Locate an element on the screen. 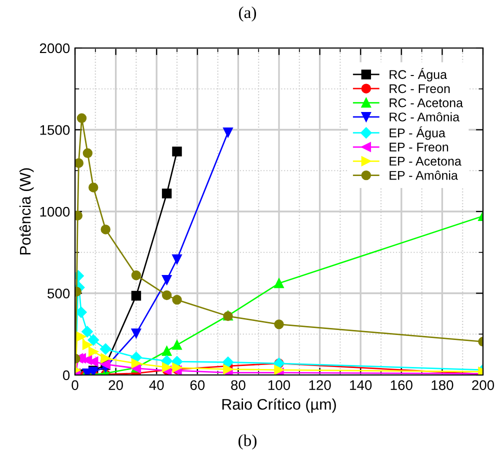 This screenshot has height=456, width=495. legend-label: RC - Amônia is located at coordinates (425, 117).